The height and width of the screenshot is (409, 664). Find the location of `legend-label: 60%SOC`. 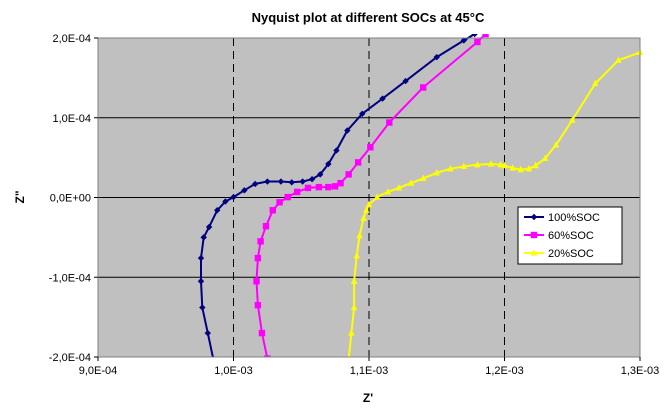

legend-label: 60%SOC is located at coordinates (571, 236).